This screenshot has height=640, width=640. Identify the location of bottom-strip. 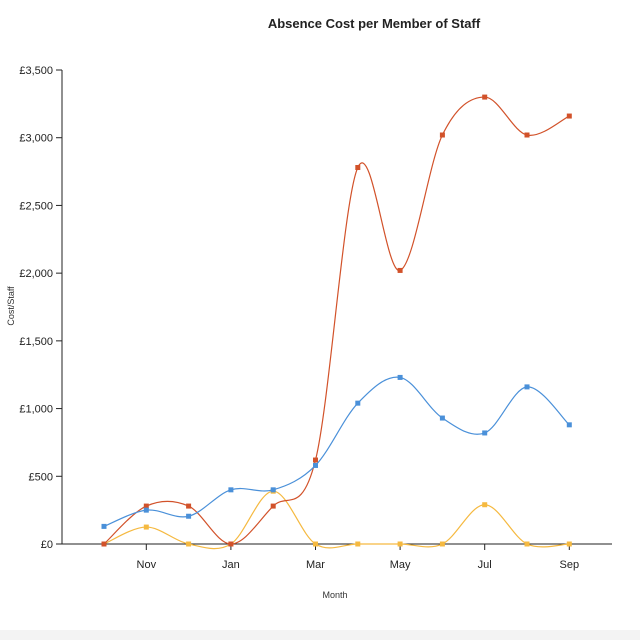
(320, 635).